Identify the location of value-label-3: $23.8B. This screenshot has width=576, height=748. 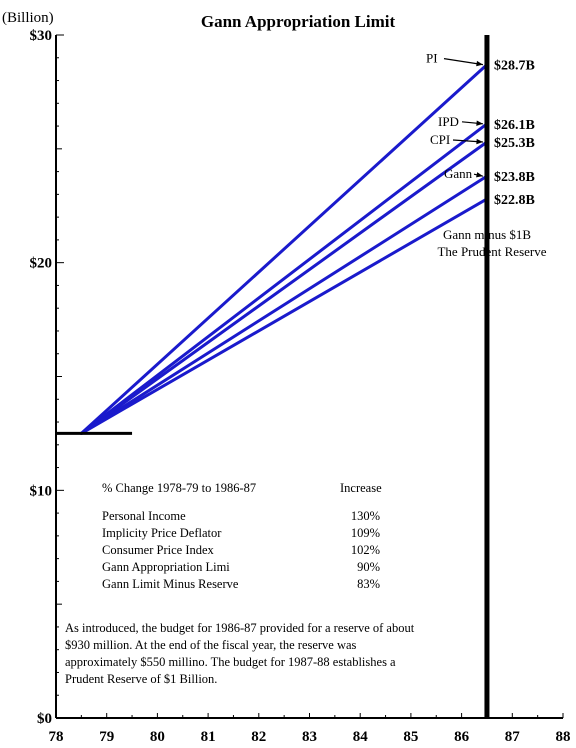
(514, 177).